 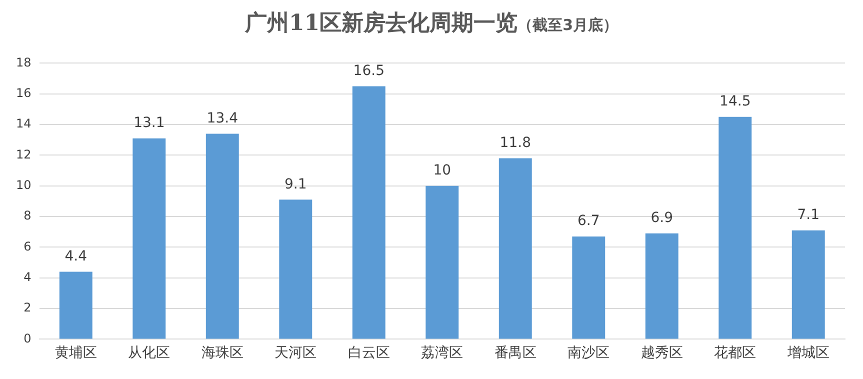 I want to click on y-tick-label: 12, so click(x=24, y=154).